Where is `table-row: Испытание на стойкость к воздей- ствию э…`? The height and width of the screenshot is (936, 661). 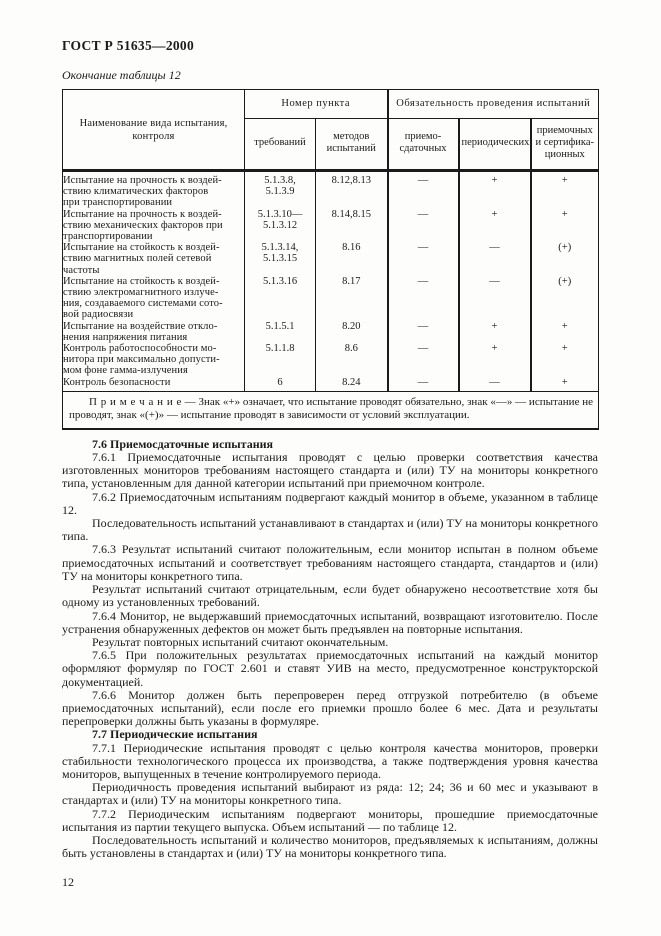 table-row: Испытание на стойкость к воздей- ствию э… is located at coordinates (331, 298).